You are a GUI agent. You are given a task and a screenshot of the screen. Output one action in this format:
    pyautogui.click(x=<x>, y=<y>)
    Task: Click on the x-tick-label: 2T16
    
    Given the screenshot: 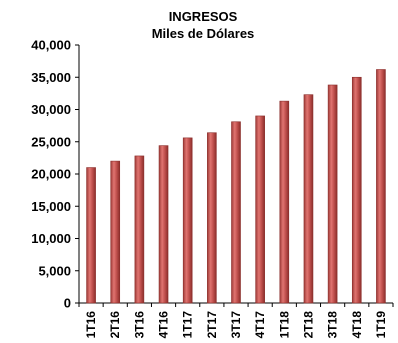 What is the action you would take?
    pyautogui.click(x=115, y=325)
    